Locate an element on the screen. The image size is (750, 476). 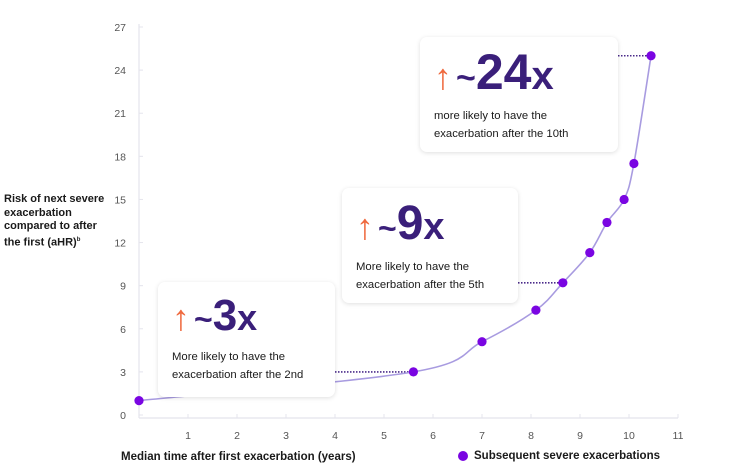
y-tick-label: 0 is located at coordinates (123, 416).